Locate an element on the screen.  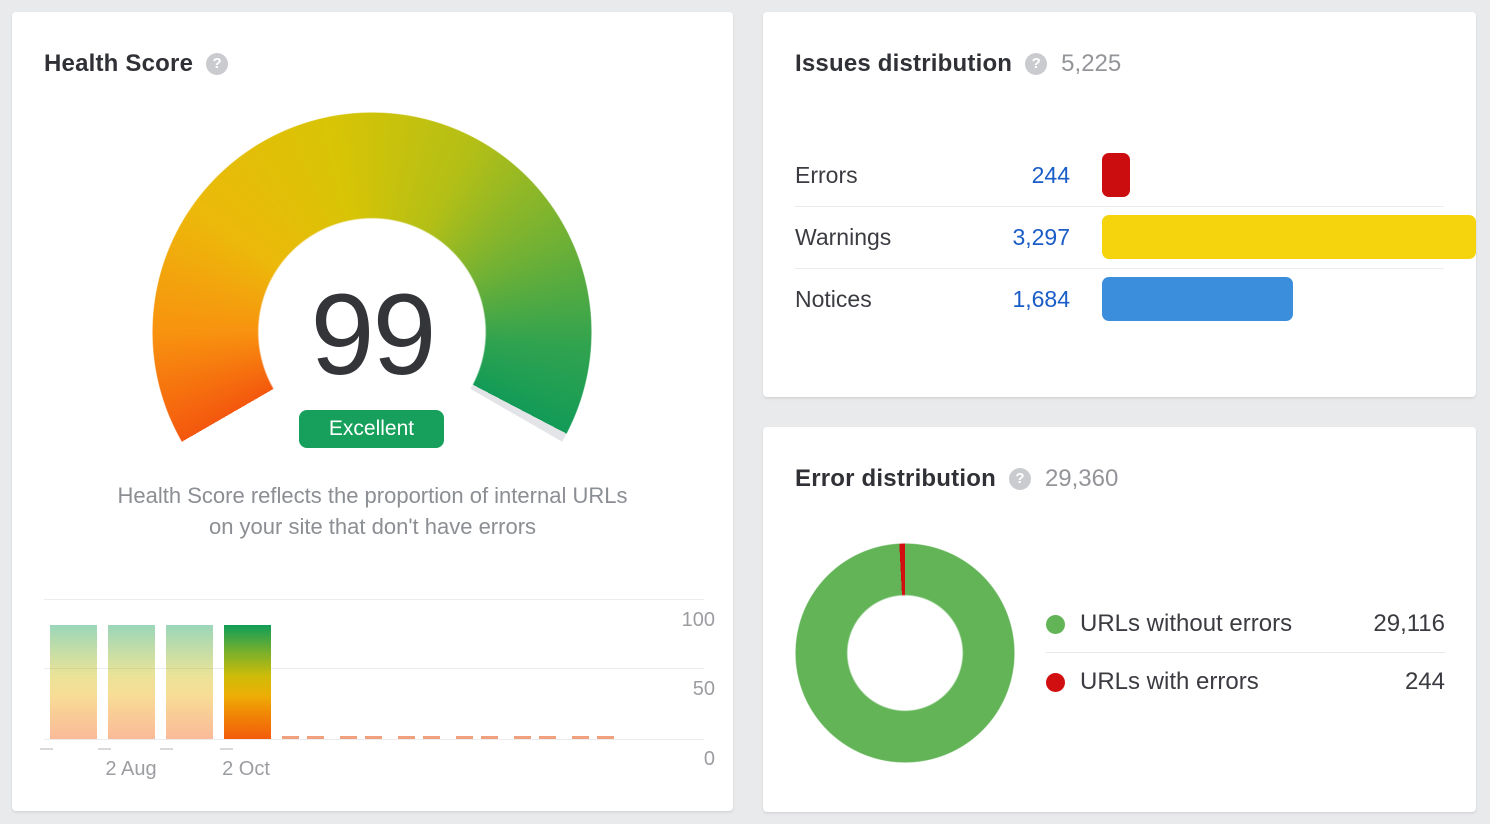
notices-label: Notices is located at coordinates (833, 298).